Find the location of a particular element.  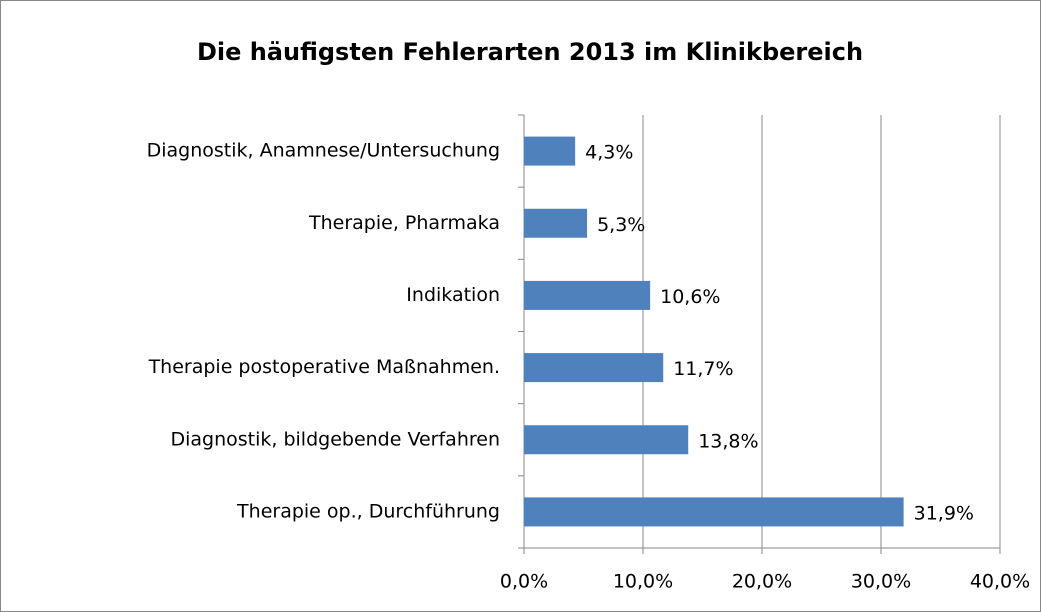

y-tick-label: Therapie postoperative Maßnahmen. is located at coordinates (324, 367).